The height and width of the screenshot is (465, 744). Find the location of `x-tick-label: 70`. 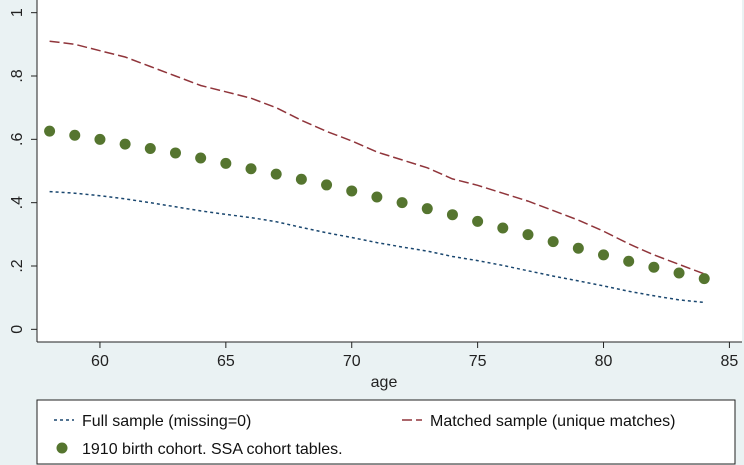

x-tick-label: 70 is located at coordinates (352, 361).